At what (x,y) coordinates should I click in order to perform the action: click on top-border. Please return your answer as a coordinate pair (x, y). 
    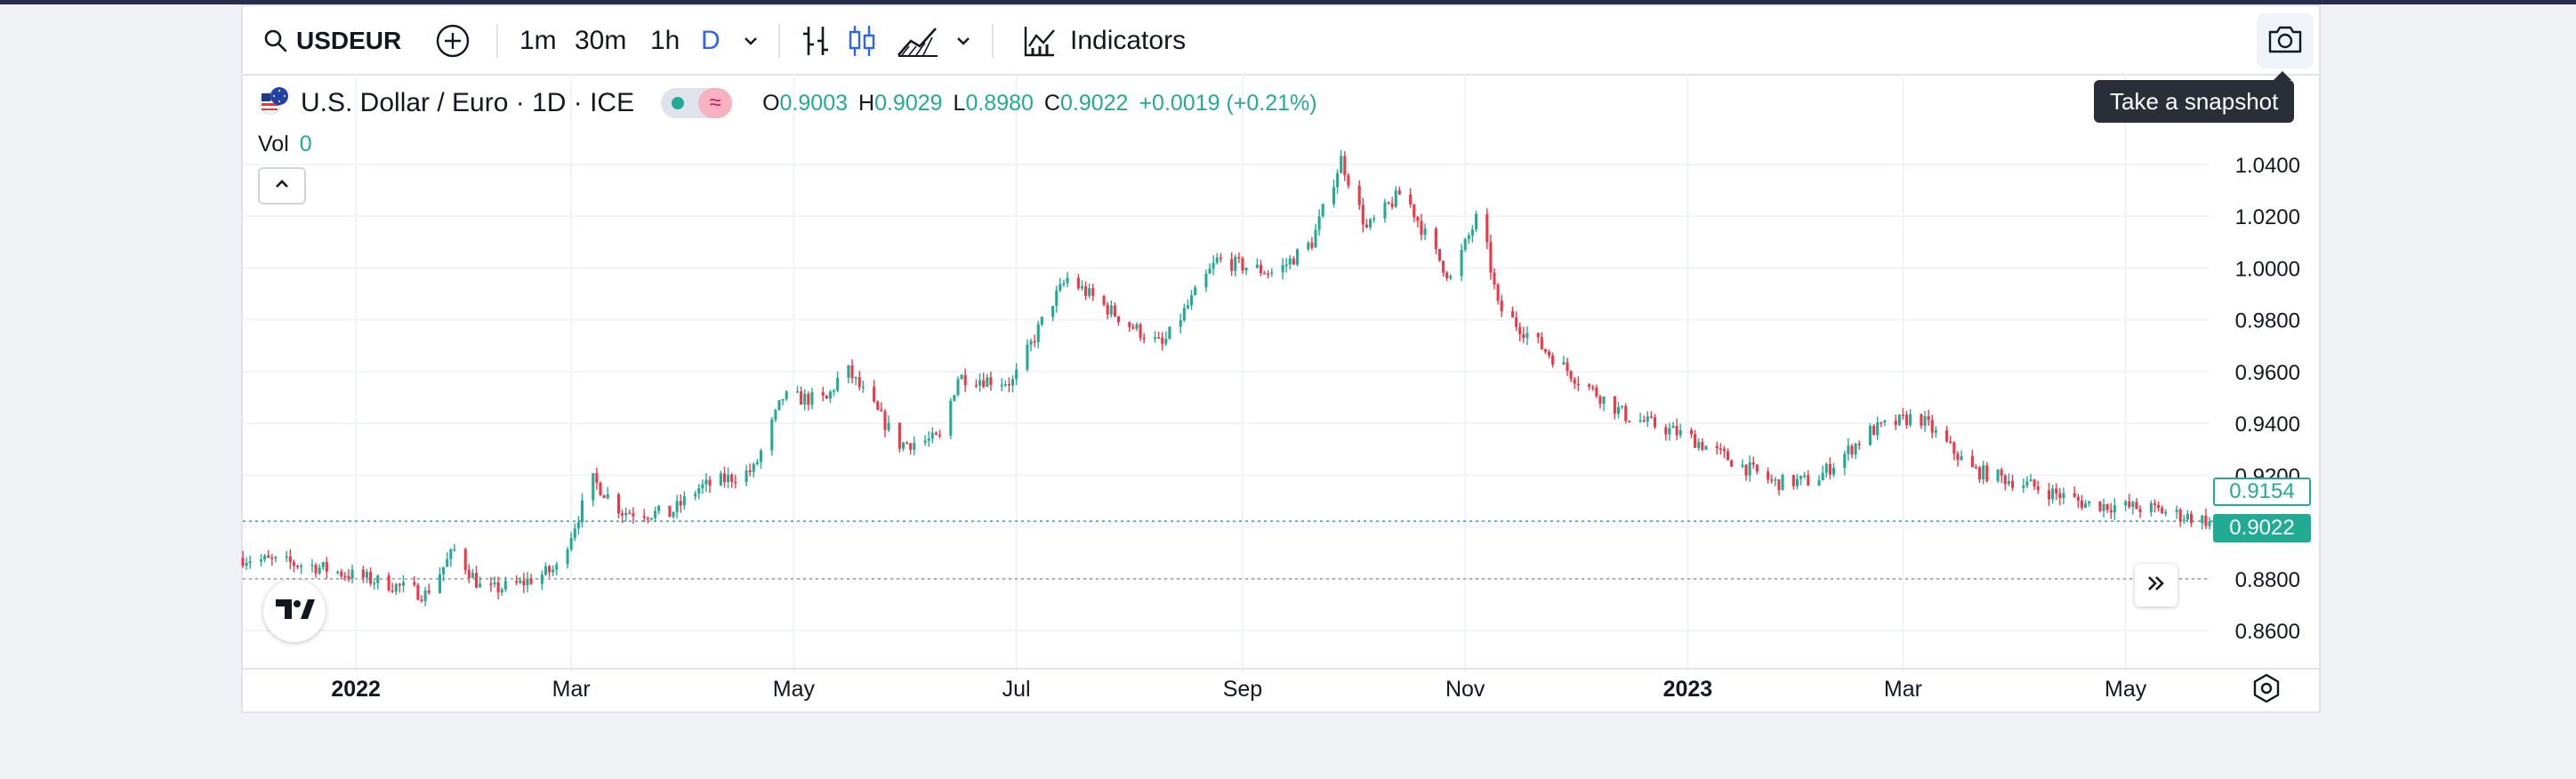
    Looking at the image, I should click on (1288, 2).